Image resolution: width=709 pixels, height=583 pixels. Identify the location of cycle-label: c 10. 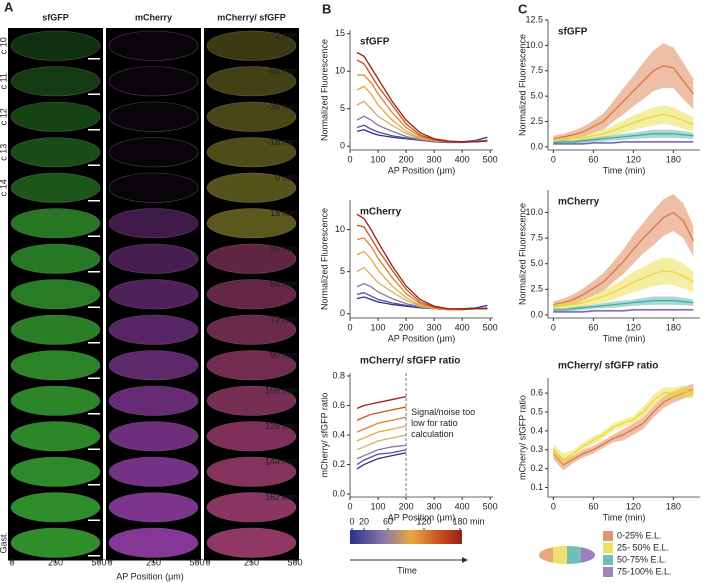
(4, 45).